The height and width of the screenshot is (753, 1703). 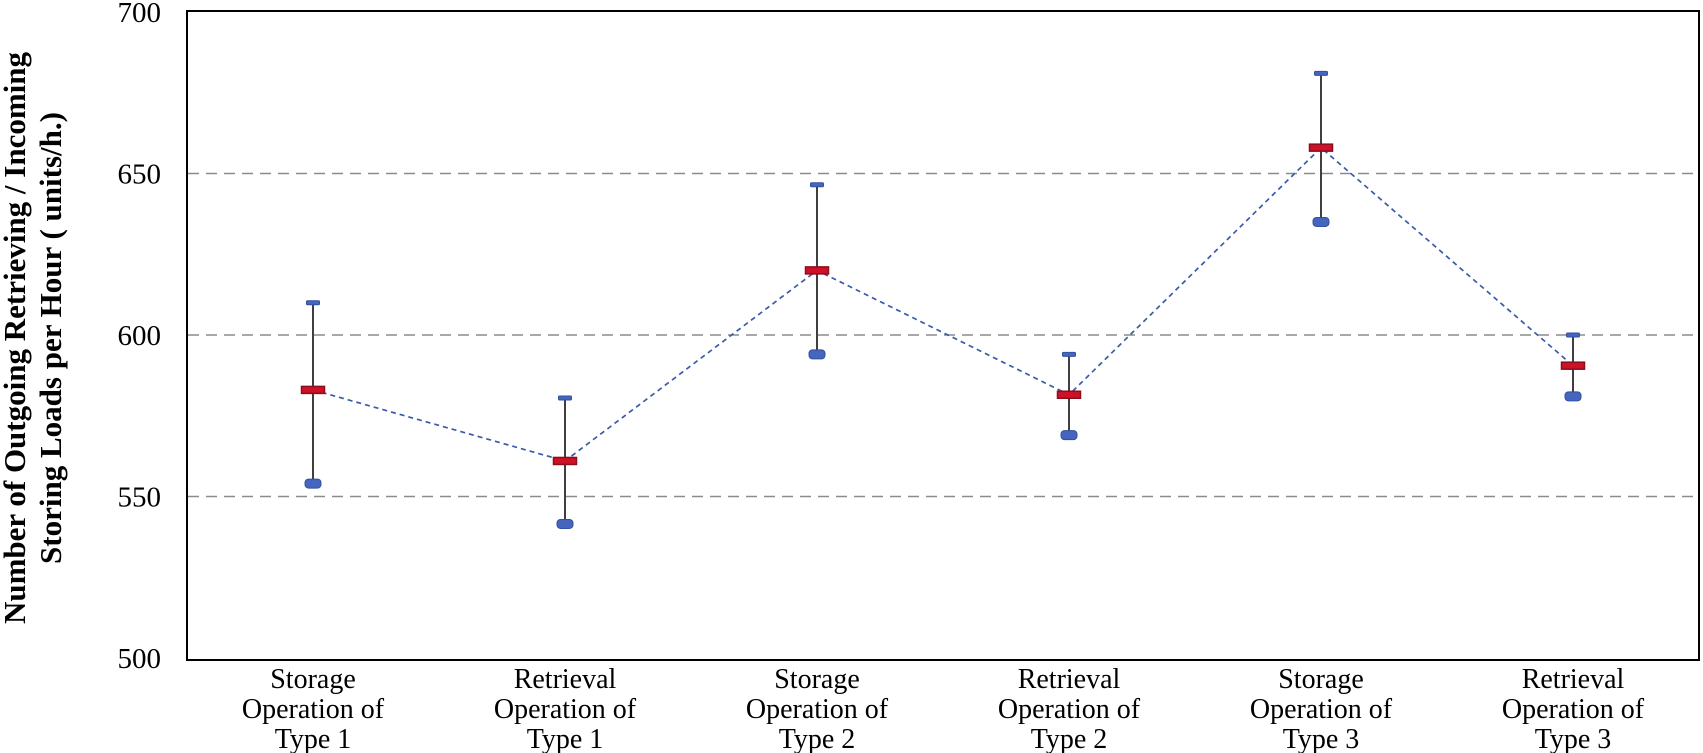 I want to click on y-tick-label: 600, so click(x=140, y=336).